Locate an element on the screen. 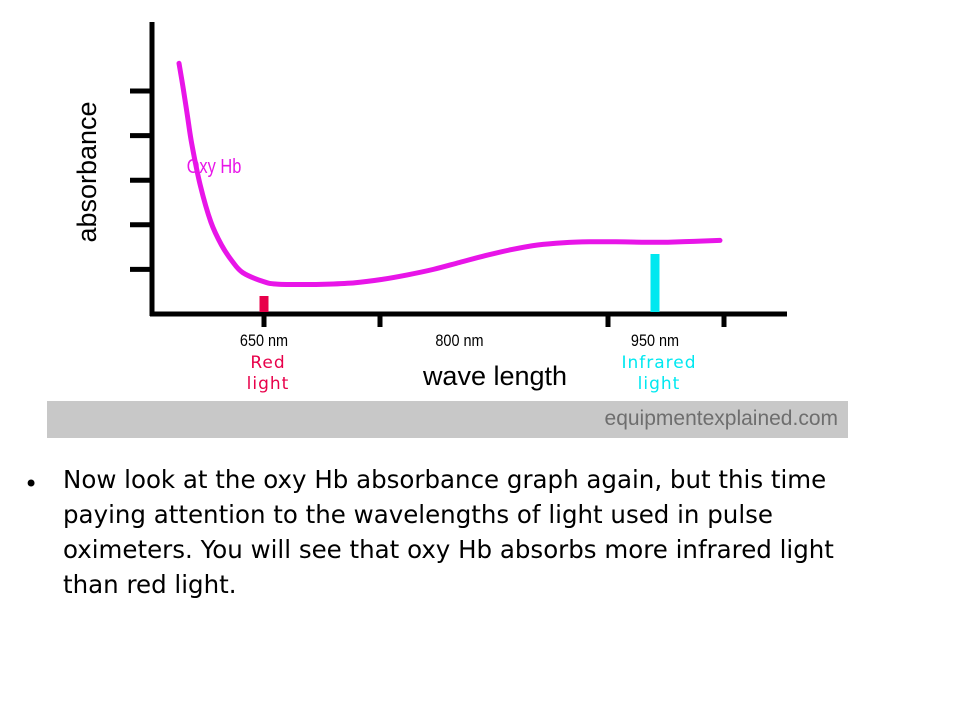 The width and height of the screenshot is (960, 720). series-label-oxy-hb: Oxy Hb is located at coordinates (214, 165).